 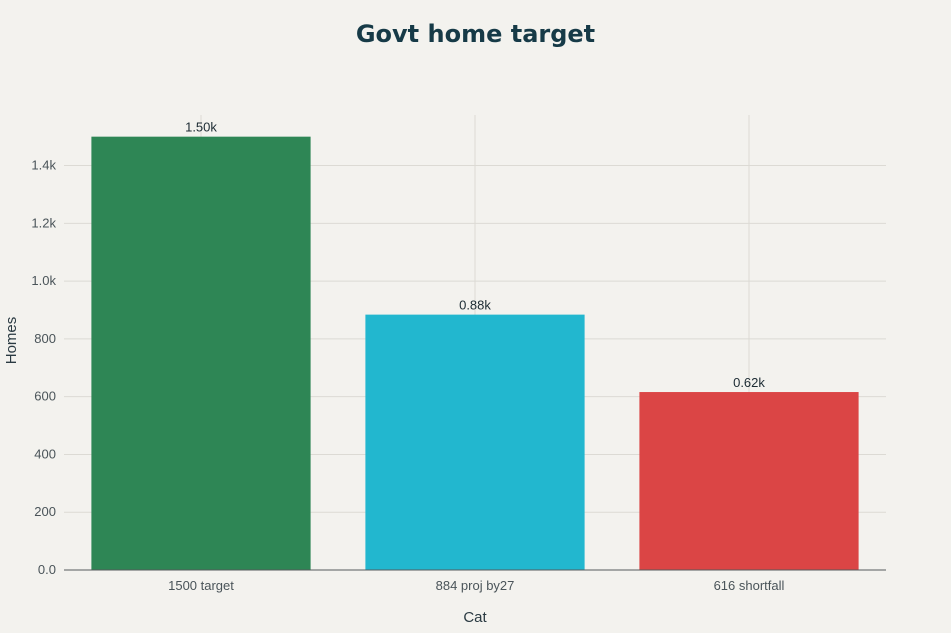 I want to click on x-axis-title: Cat, so click(x=475, y=617).